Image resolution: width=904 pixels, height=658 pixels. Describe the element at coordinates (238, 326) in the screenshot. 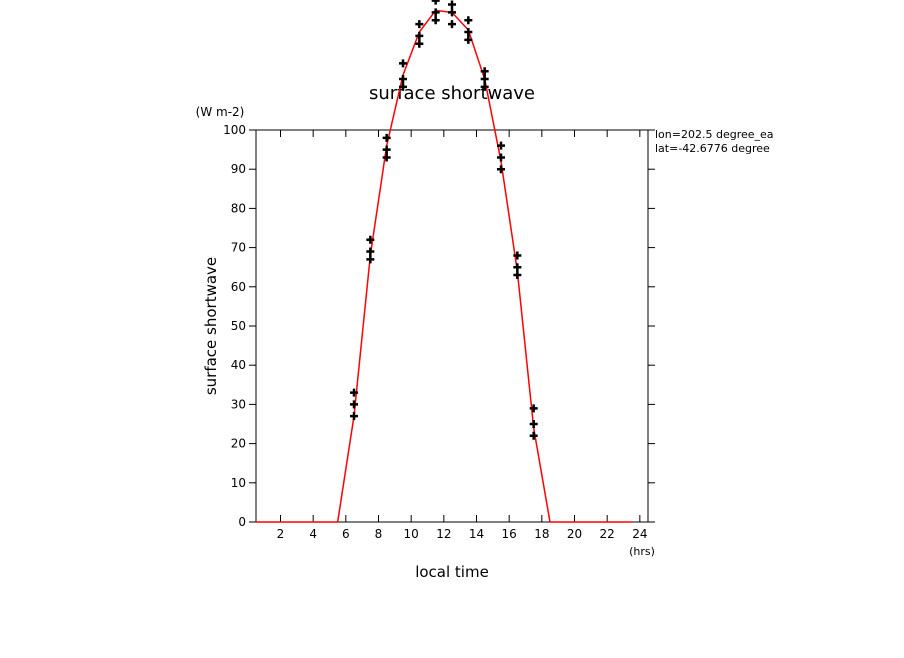

I see `y-tick-label: 50` at that location.